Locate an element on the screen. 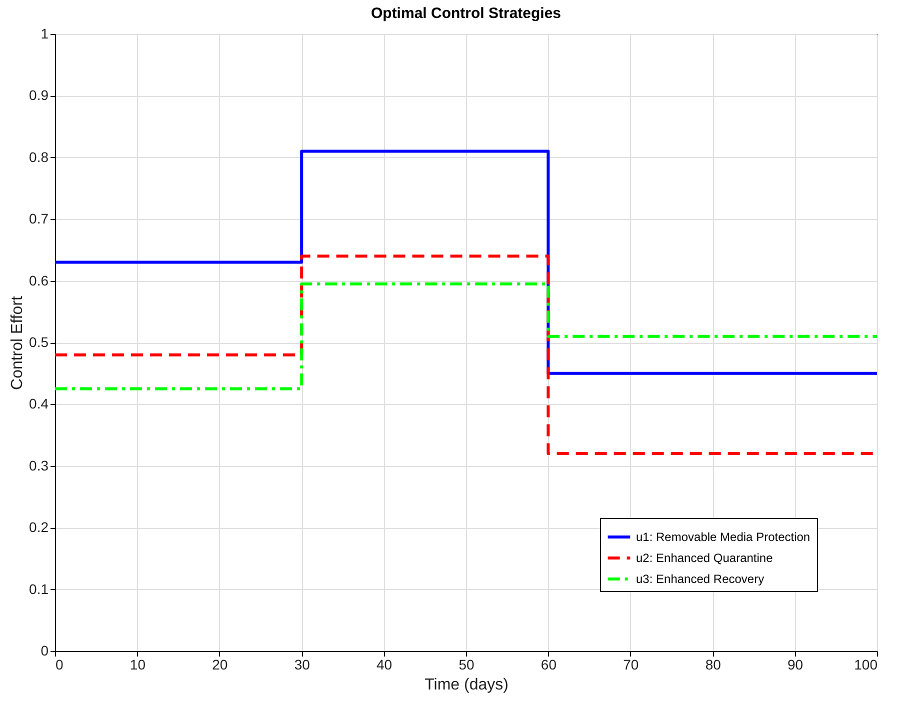  legend-label: u1: Removable Media Protection is located at coordinates (723, 537).